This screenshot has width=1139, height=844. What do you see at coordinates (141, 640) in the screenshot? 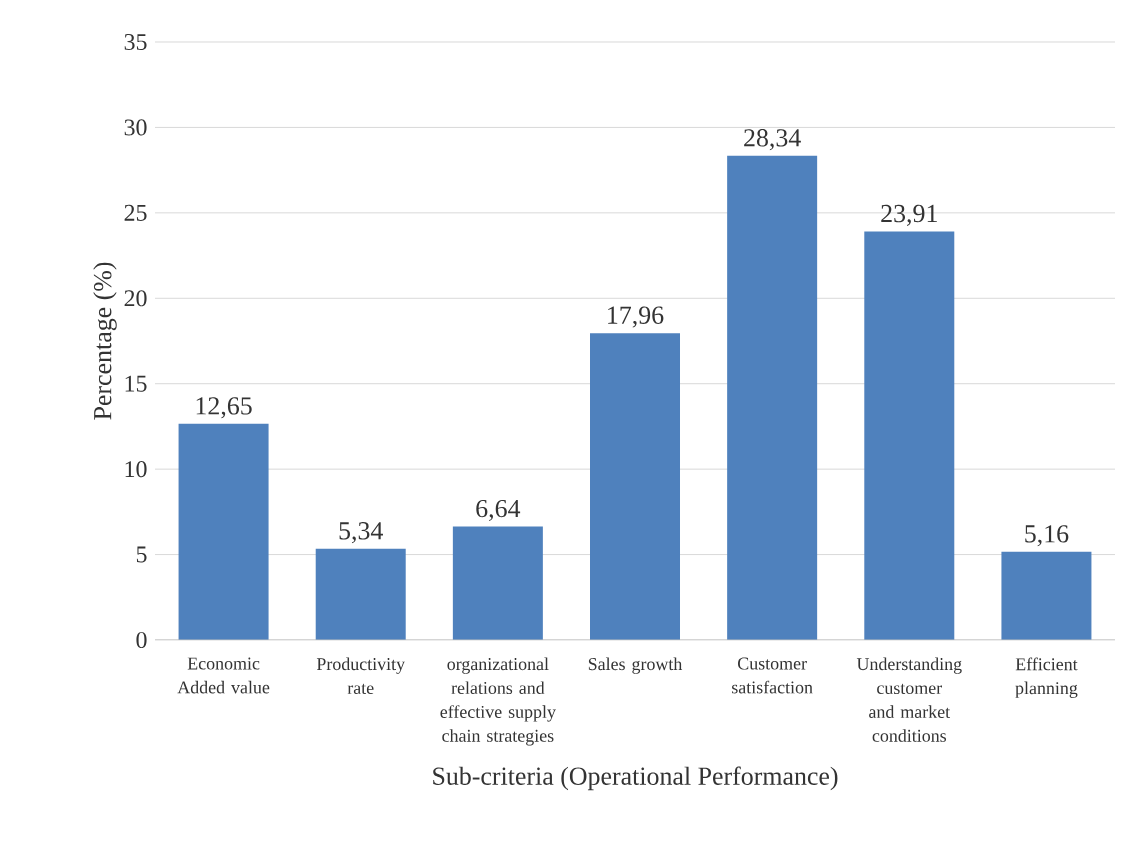
I see `y-tick-label: 0` at bounding box center [141, 640].